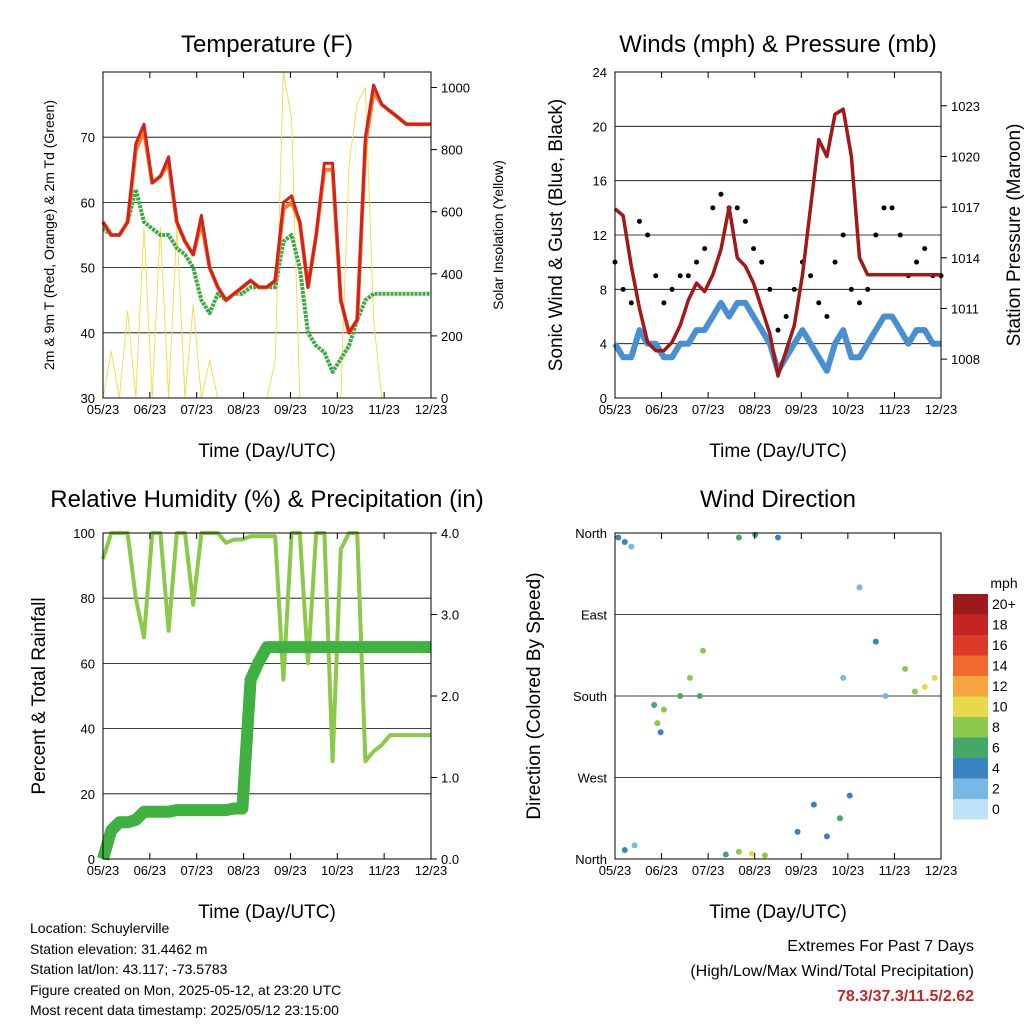 This screenshot has height=1024, width=1024. What do you see at coordinates (88, 598) in the screenshot?
I see `rh-ytick-label: 80` at bounding box center [88, 598].